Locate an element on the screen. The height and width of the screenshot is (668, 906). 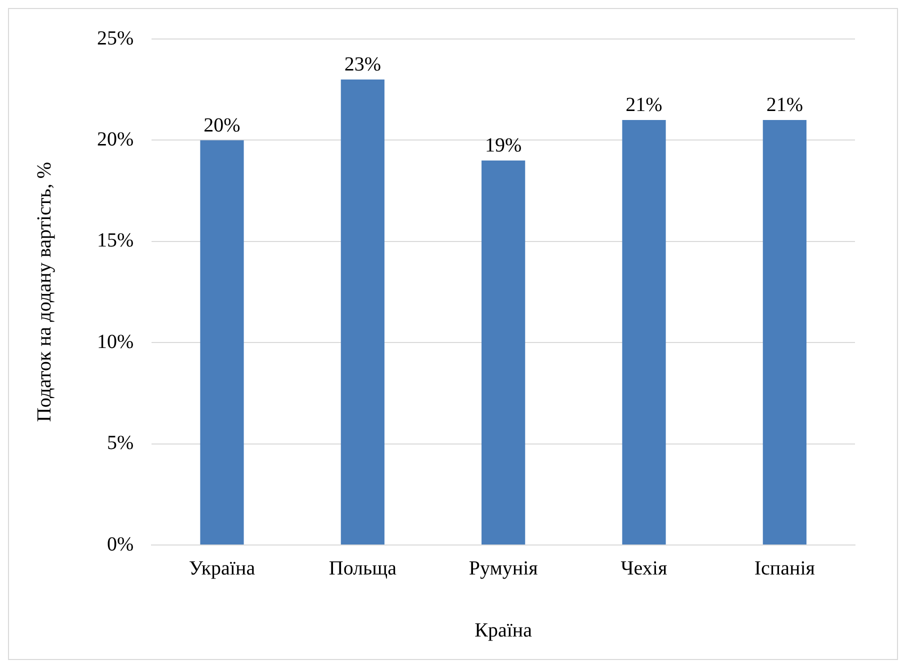
y-tick-label: 25% is located at coordinates (115, 38).